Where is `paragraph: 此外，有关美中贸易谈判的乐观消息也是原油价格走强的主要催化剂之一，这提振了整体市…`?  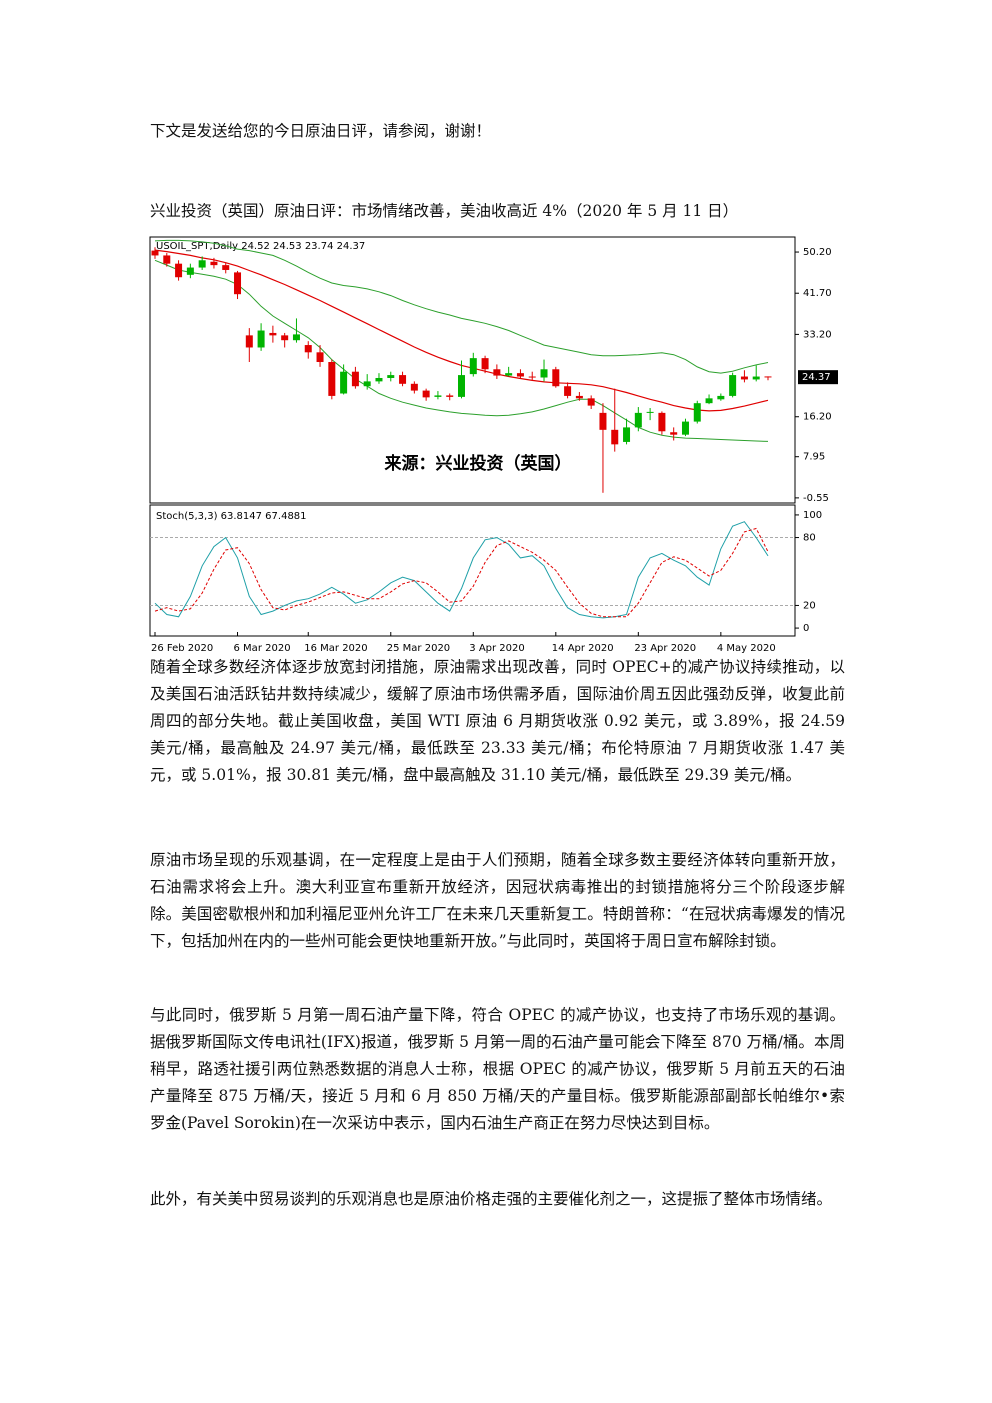
paragraph: 此外，有关美中贸易谈判的乐观消息也是原油价格走强的主要催化剂之一，这提振了整体市… is located at coordinates (491, 1199).